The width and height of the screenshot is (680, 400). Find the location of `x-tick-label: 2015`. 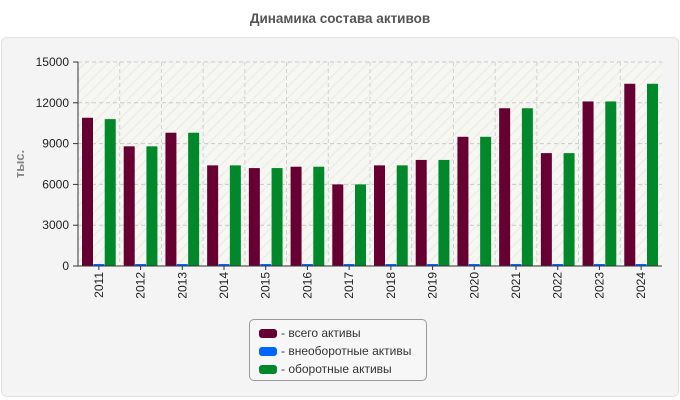

x-tick-label: 2015 is located at coordinates (266, 285).